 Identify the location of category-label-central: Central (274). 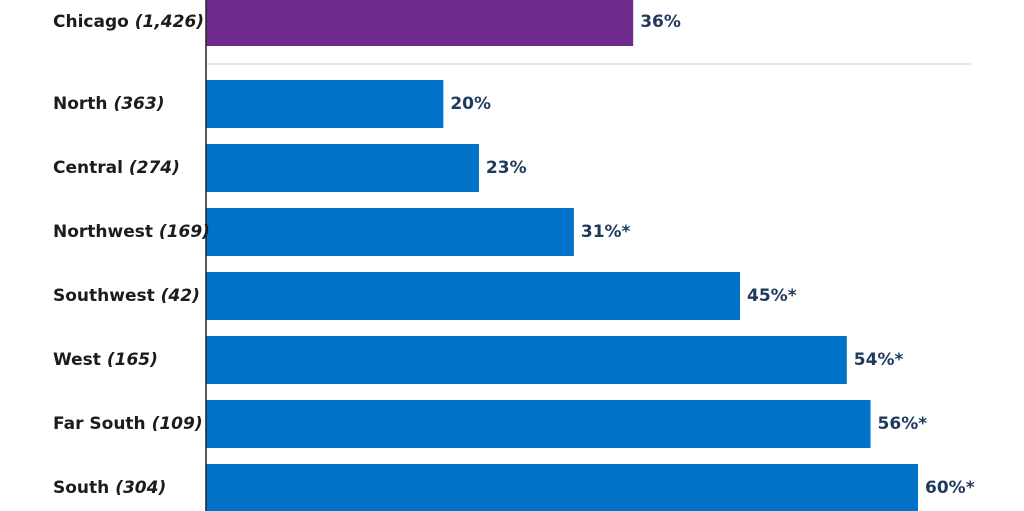
(116, 168).